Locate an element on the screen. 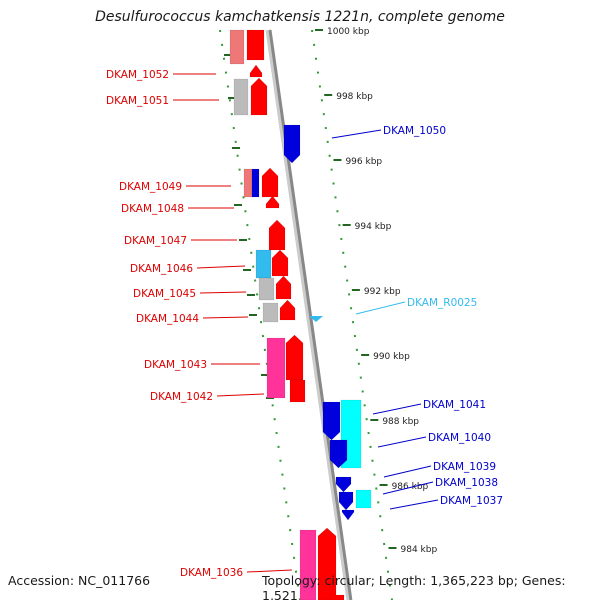  scale-label: 998 kbp is located at coordinates (354, 97).